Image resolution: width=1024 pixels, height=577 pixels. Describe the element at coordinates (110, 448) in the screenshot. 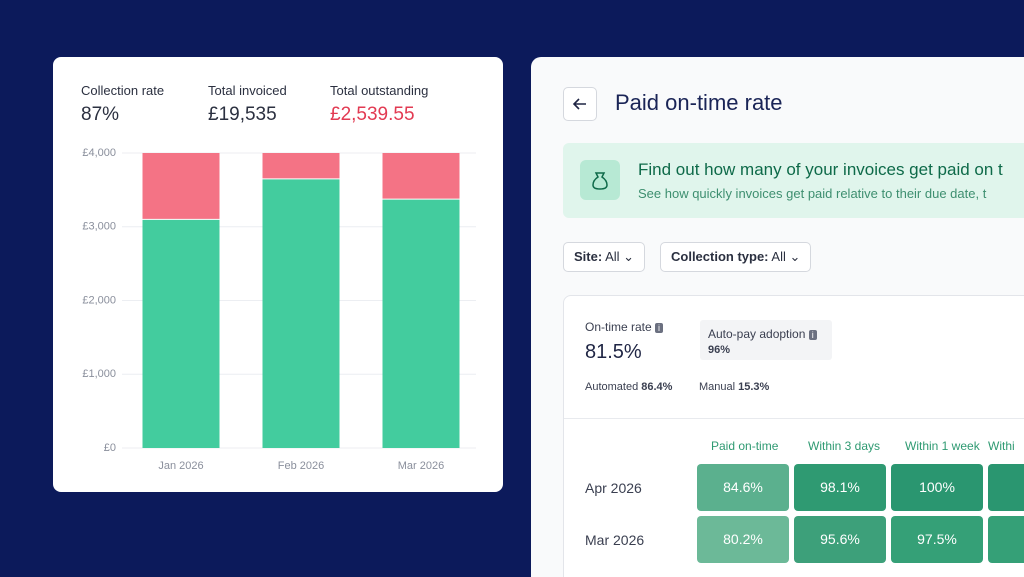

I see `y-tick-label: £0` at that location.